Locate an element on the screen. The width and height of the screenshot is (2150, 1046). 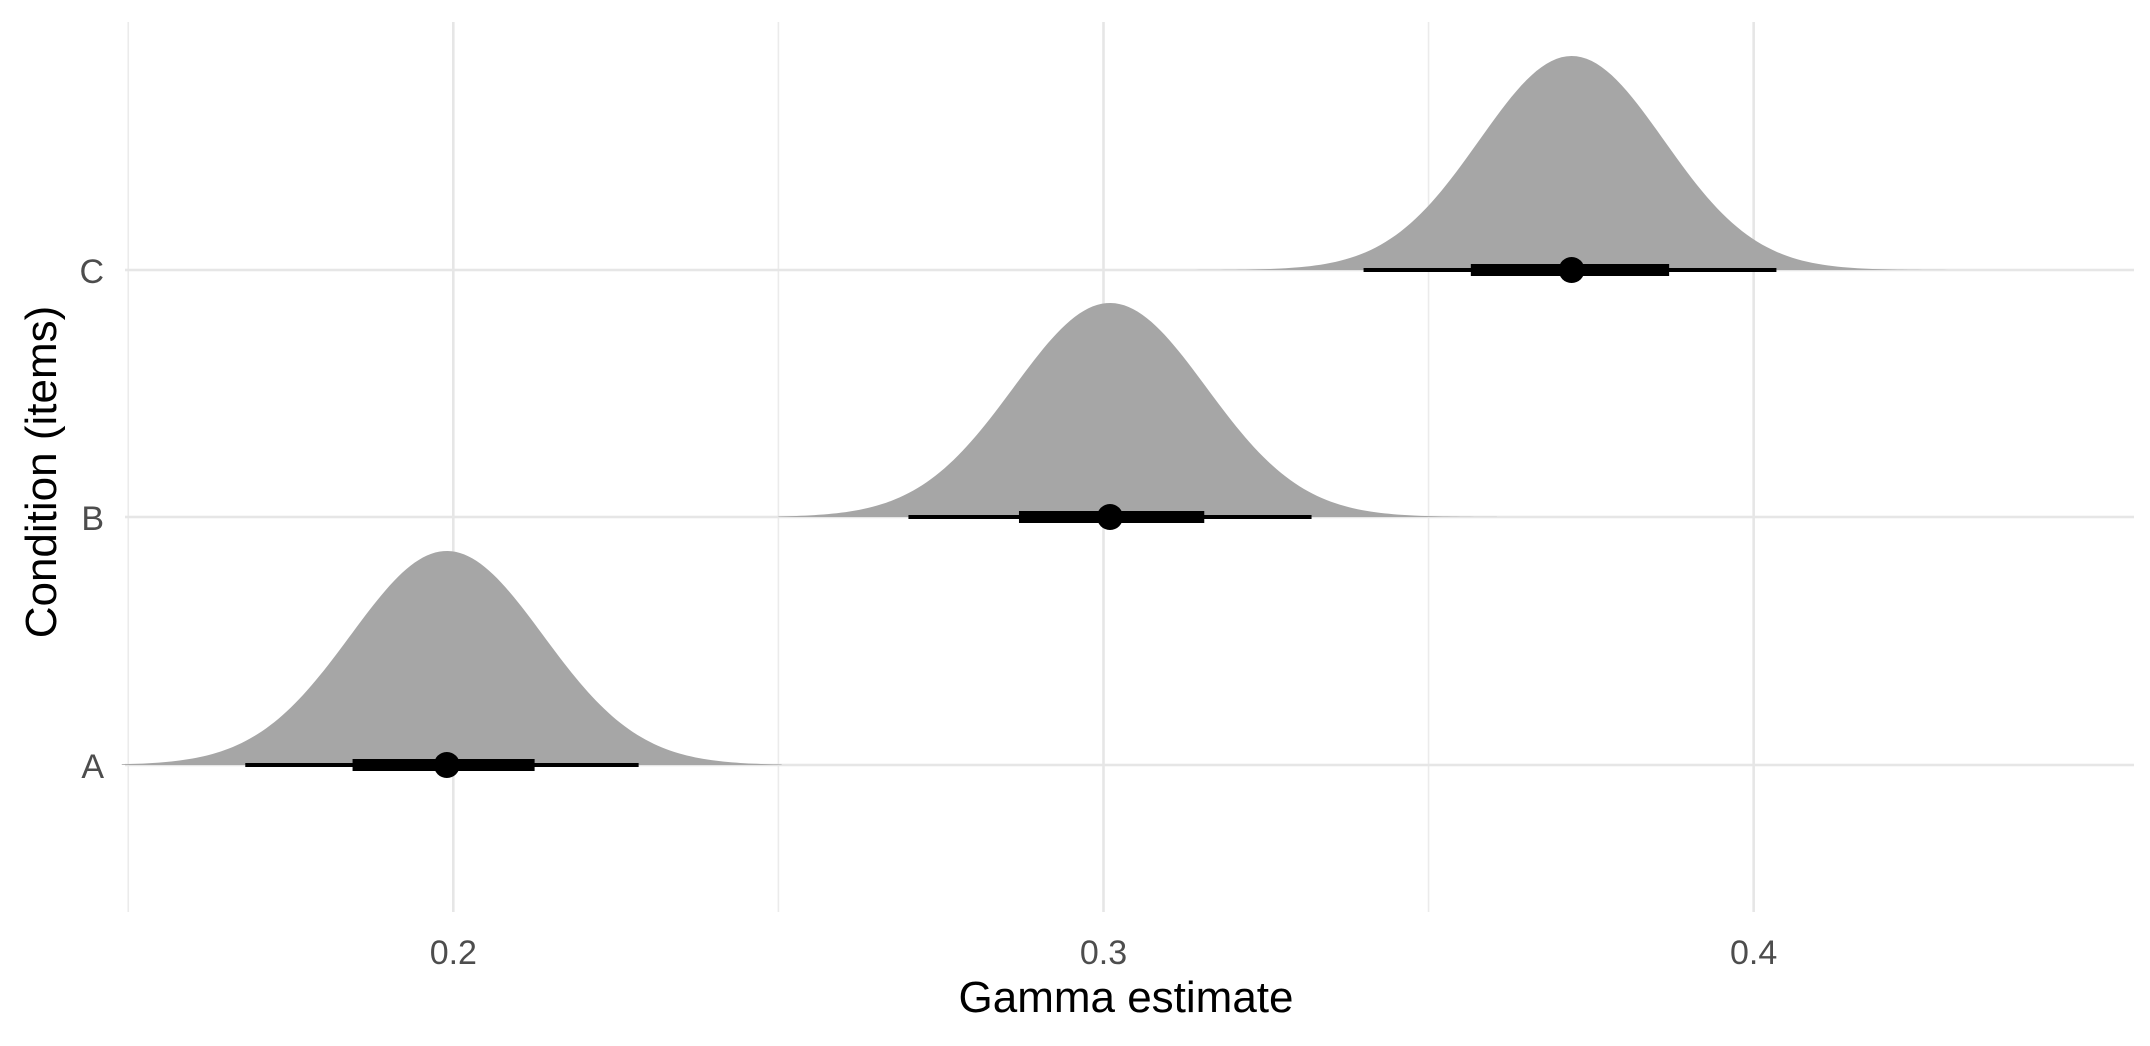
mean-point-c is located at coordinates (1571, 270).